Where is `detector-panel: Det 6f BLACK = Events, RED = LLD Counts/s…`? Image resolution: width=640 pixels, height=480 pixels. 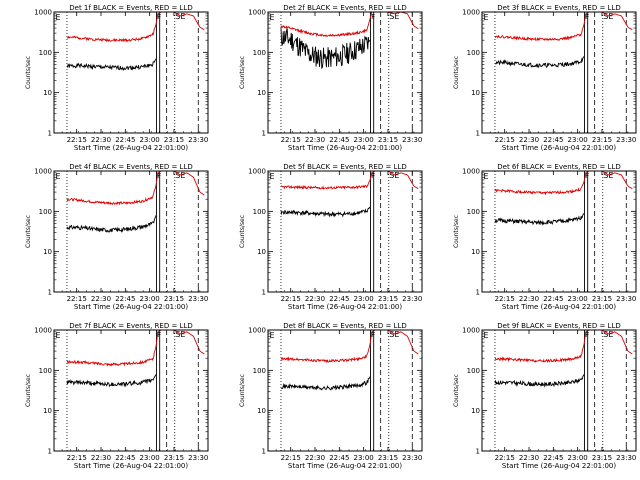 detector-panel: Det 6f BLACK = Events, RED = LLD Counts/s… is located at coordinates (545, 237).